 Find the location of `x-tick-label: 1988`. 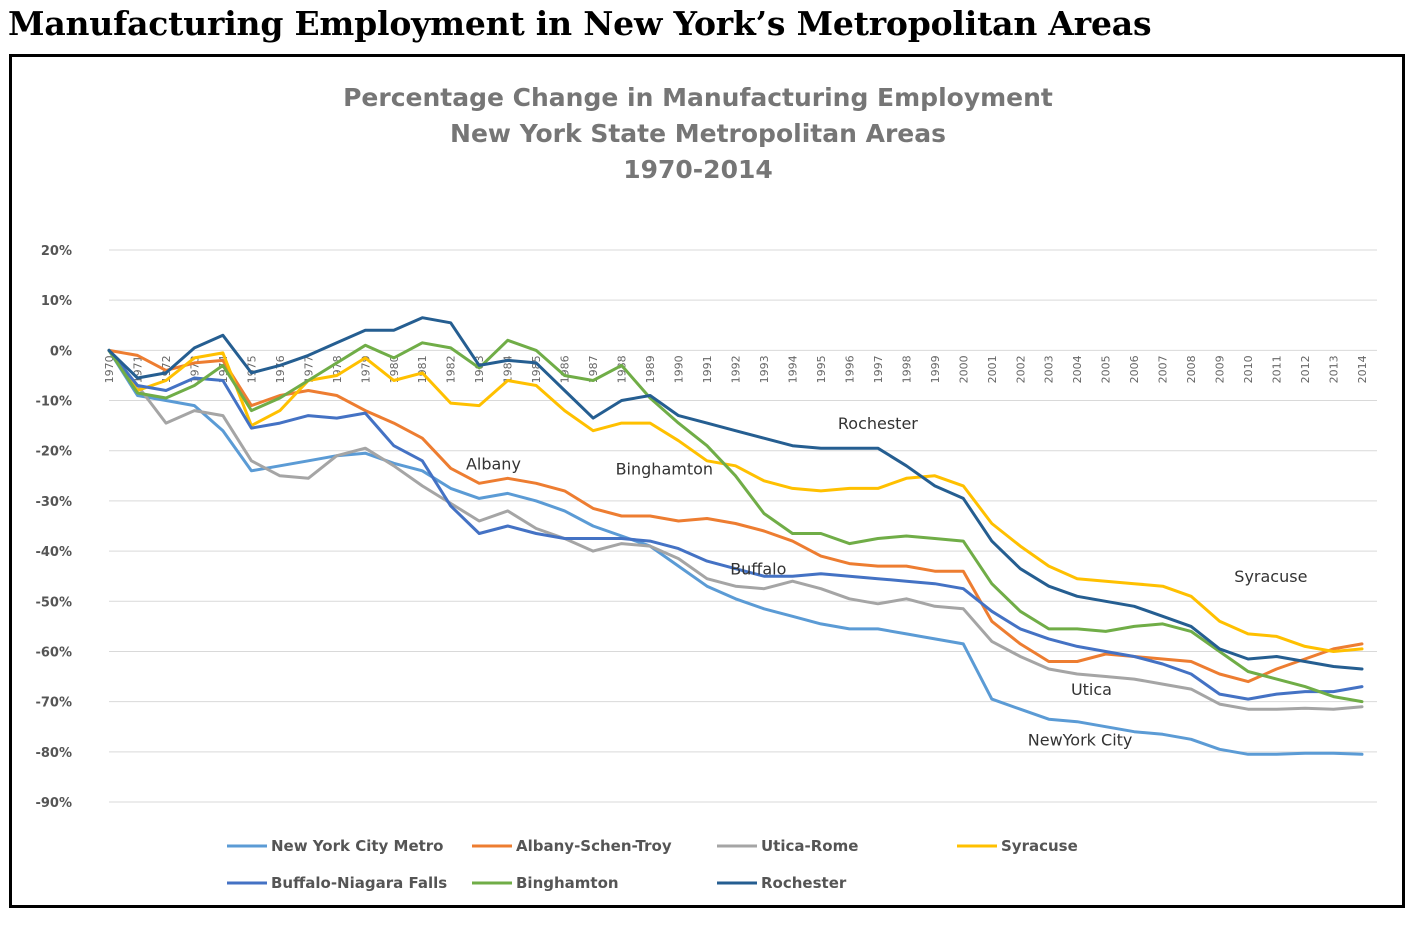

x-tick-label: 1988 is located at coordinates (622, 369).